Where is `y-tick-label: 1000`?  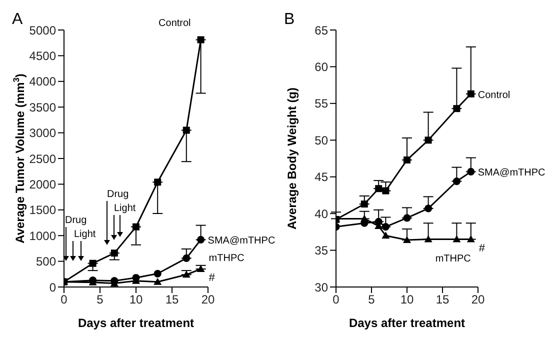 y-tick-label: 1000 is located at coordinates (42, 235).